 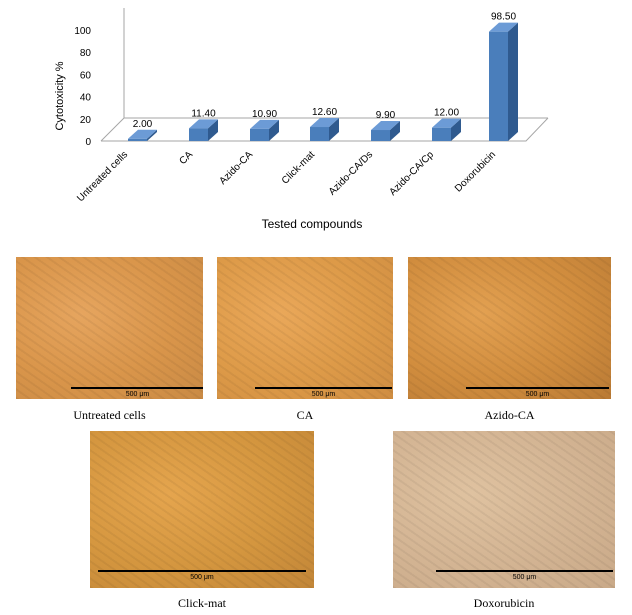 What do you see at coordinates (264, 114) in the screenshot?
I see `data-label: 10.90` at bounding box center [264, 114].